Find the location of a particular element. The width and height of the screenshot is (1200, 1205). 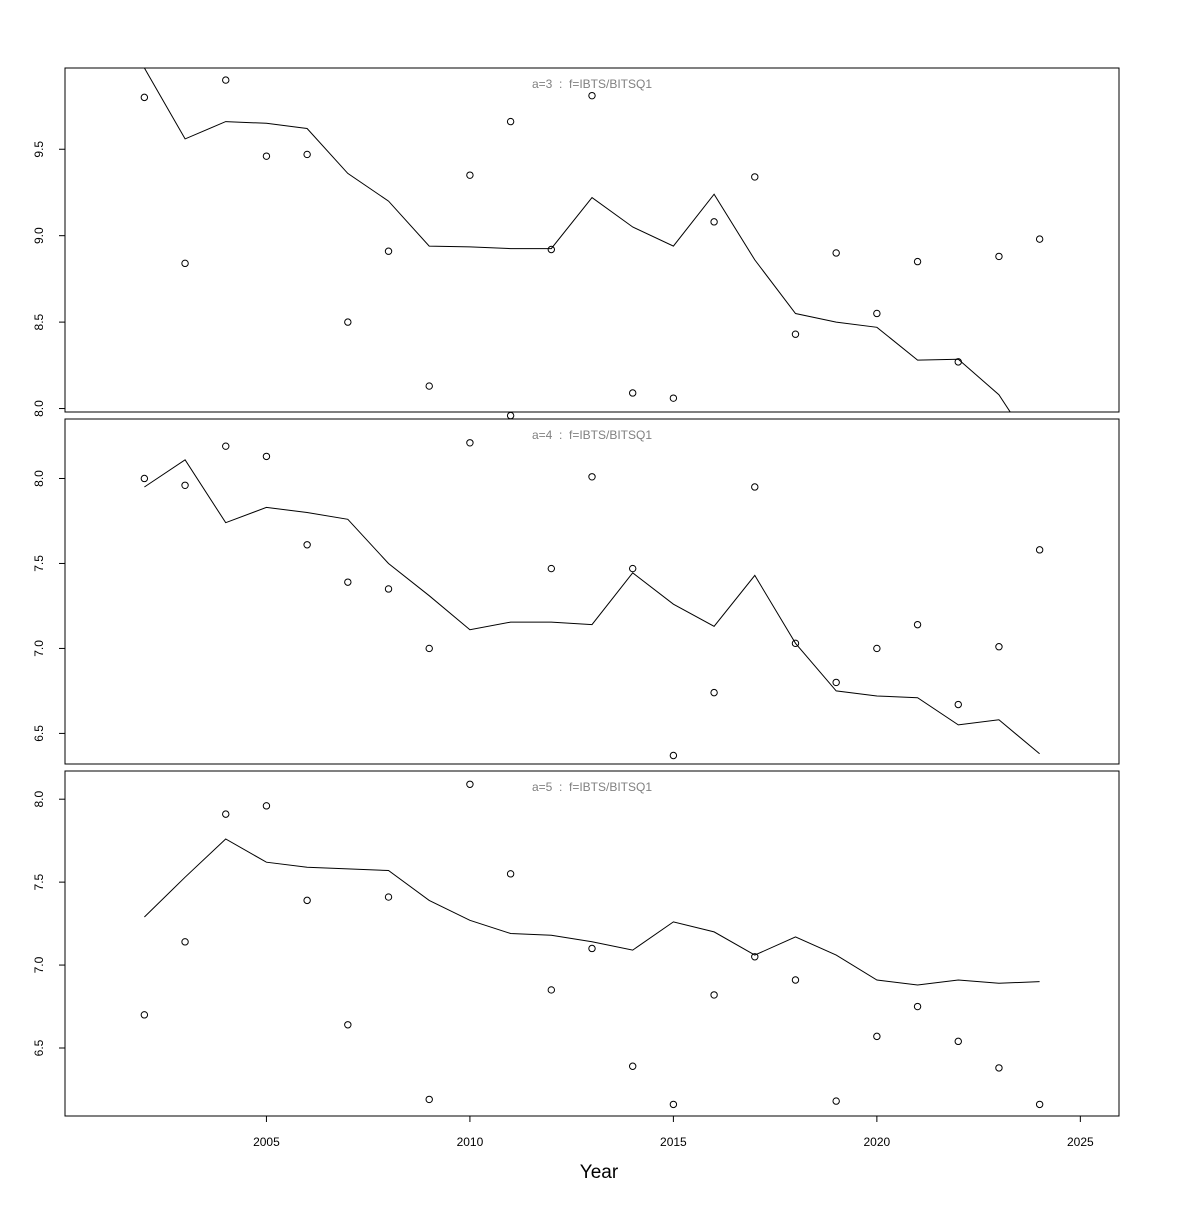

x-axis-label: Year is located at coordinates (599, 1172).